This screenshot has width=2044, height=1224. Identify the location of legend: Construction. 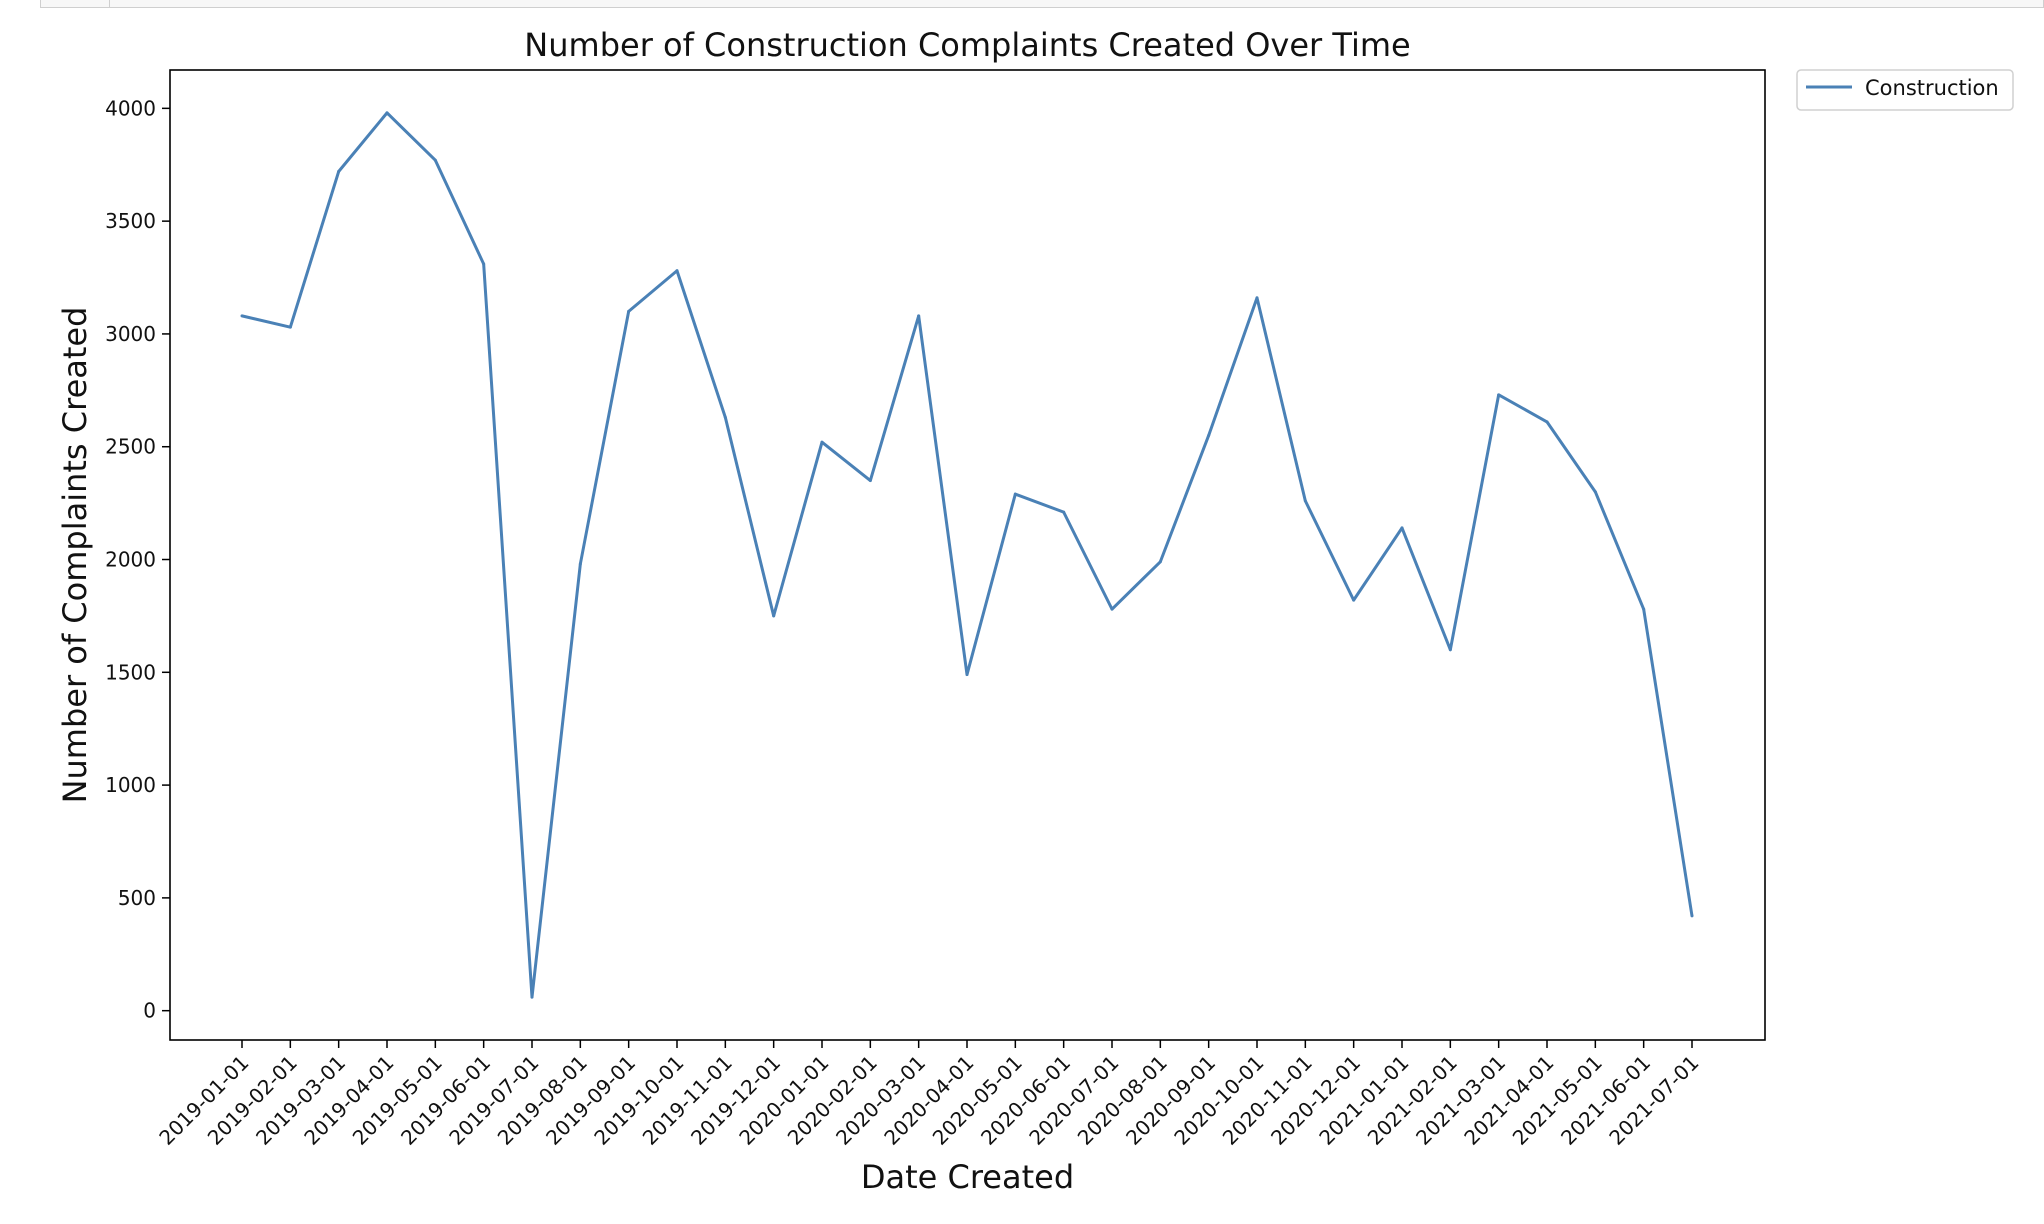
(1905, 90).